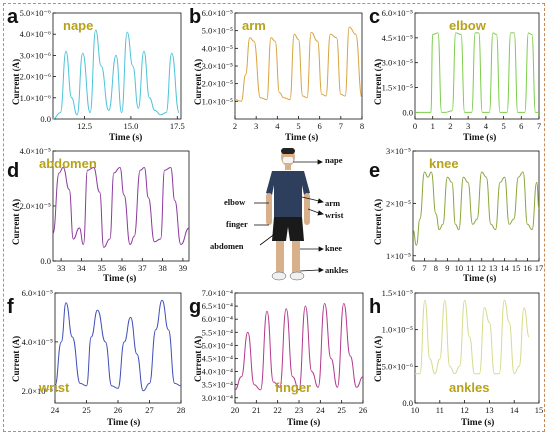 This screenshot has height=437, width=550. I want to click on x-tick-label: 14, so click(514, 410).